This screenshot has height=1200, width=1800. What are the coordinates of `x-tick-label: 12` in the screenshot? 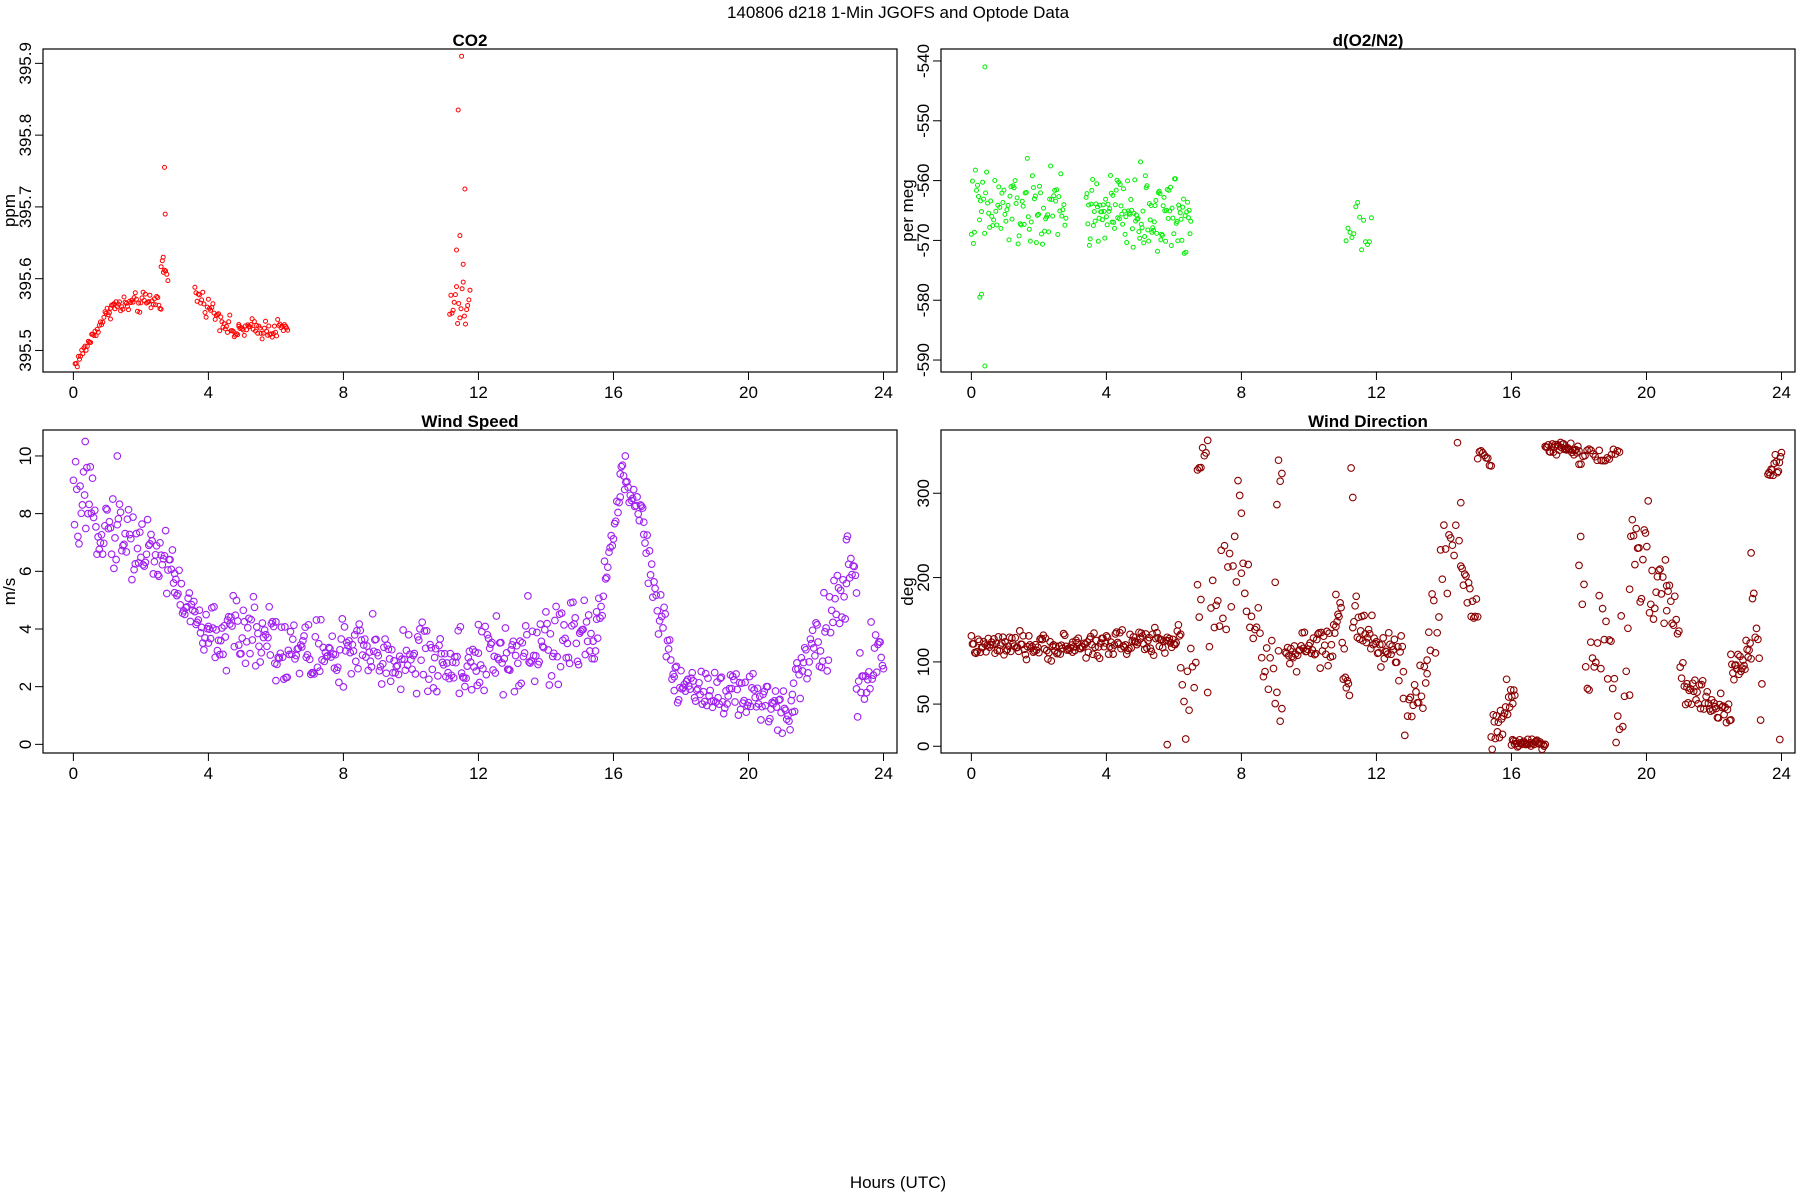 It's located at (478, 392).